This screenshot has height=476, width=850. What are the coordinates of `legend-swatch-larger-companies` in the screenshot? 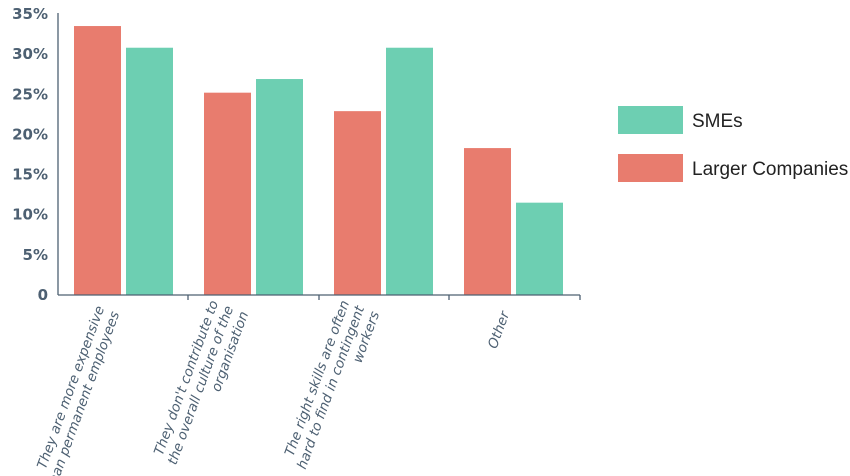 It's located at (650, 168).